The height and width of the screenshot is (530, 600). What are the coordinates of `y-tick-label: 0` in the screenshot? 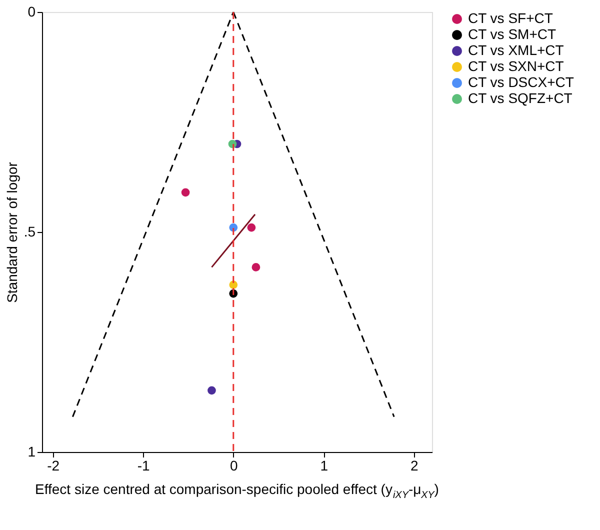 It's located at (32, 12).